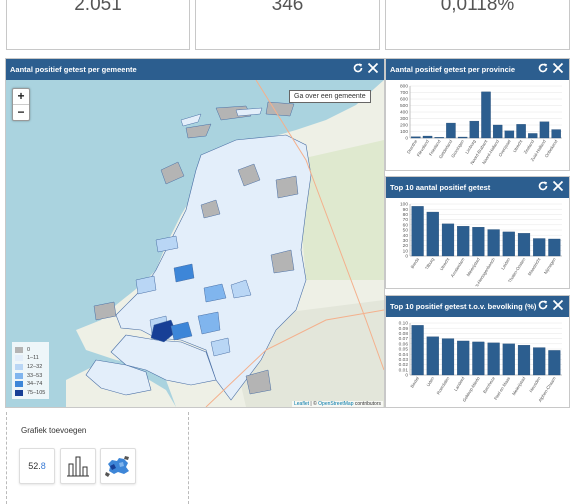 This screenshot has height=504, width=572. Describe the element at coordinates (78, 466) in the screenshot. I see `add-bar-chart-button` at that location.